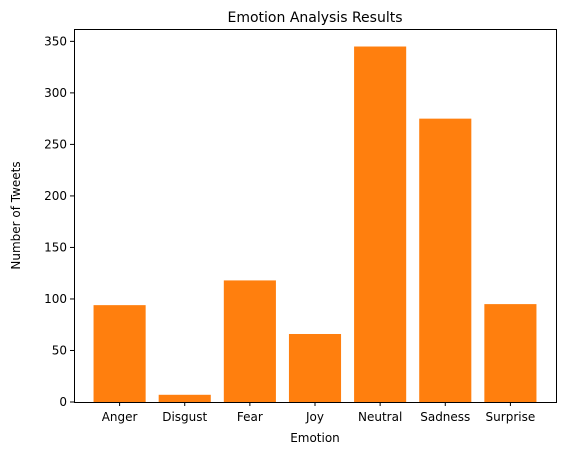 This screenshot has width=571, height=455. What do you see at coordinates (315, 438) in the screenshot?
I see `x-axis-title: Emotion` at bounding box center [315, 438].